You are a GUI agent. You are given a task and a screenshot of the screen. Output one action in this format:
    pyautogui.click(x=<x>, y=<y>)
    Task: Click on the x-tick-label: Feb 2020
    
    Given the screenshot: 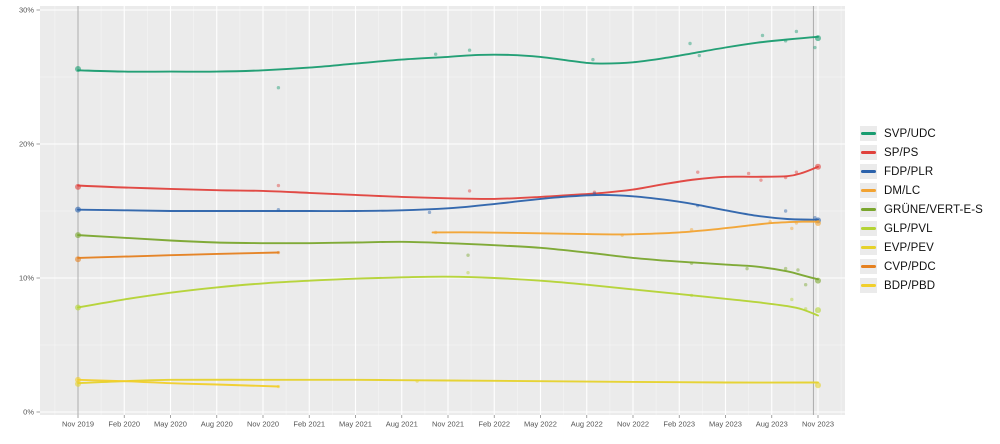 What is the action you would take?
    pyautogui.click(x=124, y=424)
    